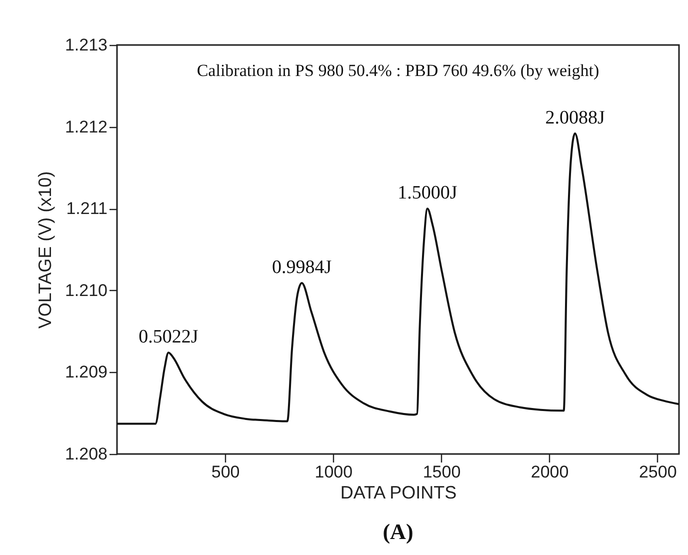 The height and width of the screenshot is (555, 688). I want to click on annotation: 1.5000J, so click(428, 193).